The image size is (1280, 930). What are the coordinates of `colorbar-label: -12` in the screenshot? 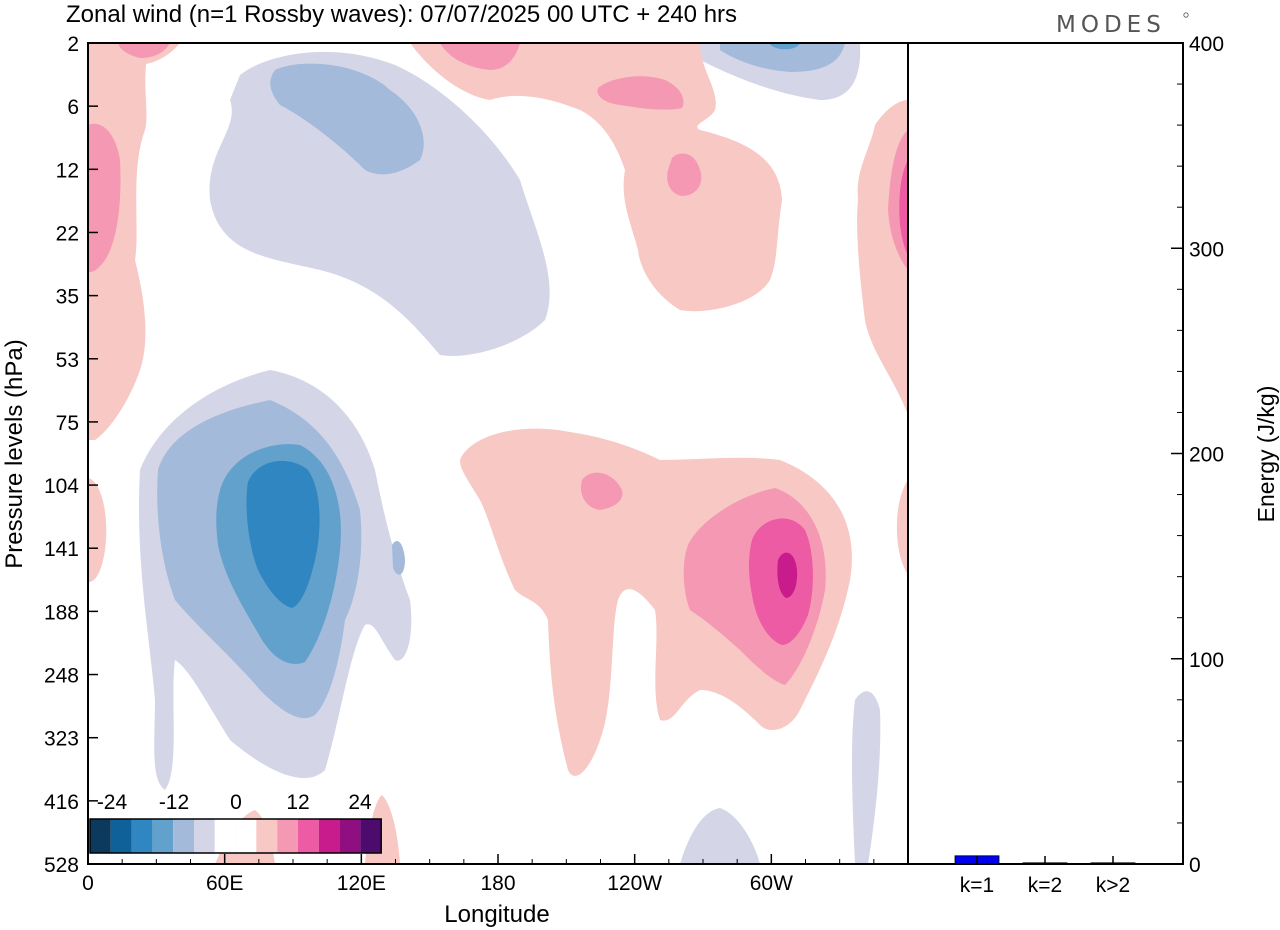 It's located at (174, 802).